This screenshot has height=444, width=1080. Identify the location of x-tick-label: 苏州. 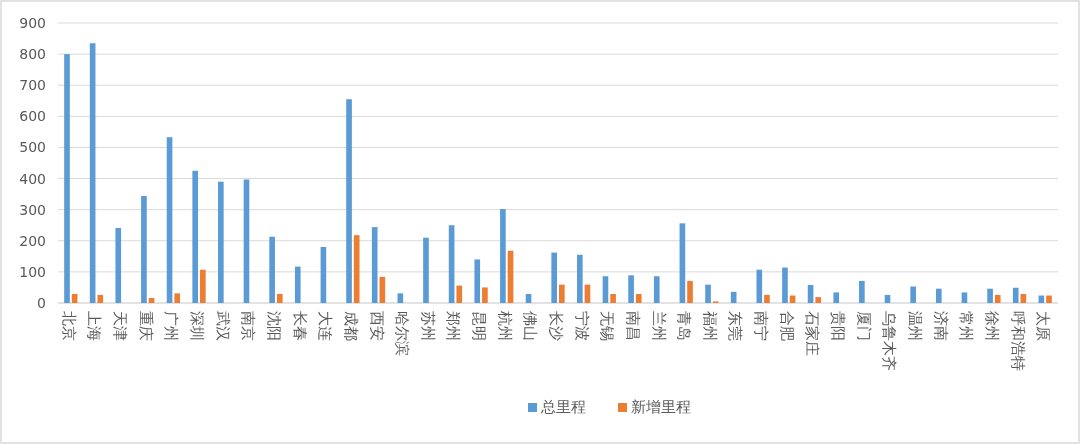
(427, 326).